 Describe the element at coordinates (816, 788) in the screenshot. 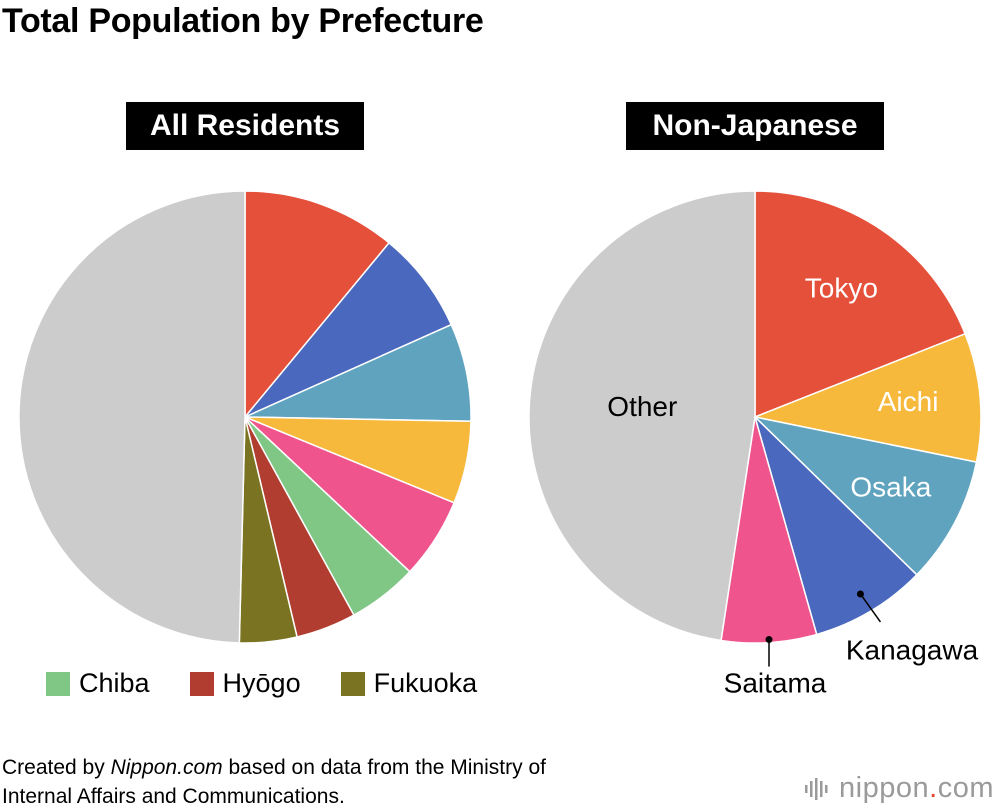

I see `nippon-logo-icon` at that location.